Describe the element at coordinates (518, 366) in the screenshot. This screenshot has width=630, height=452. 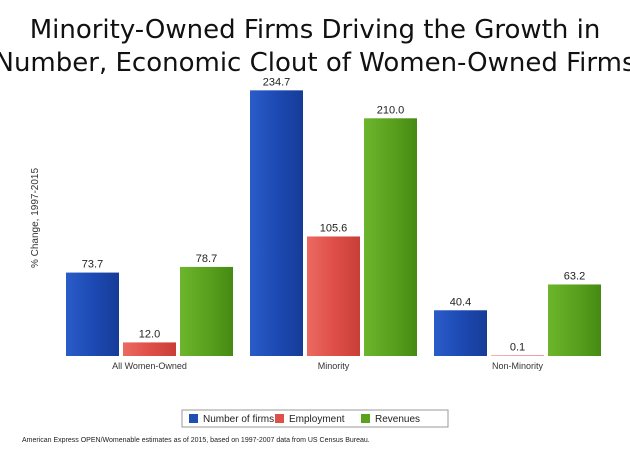
I see `category-label-non-minority: Non-Minority` at that location.